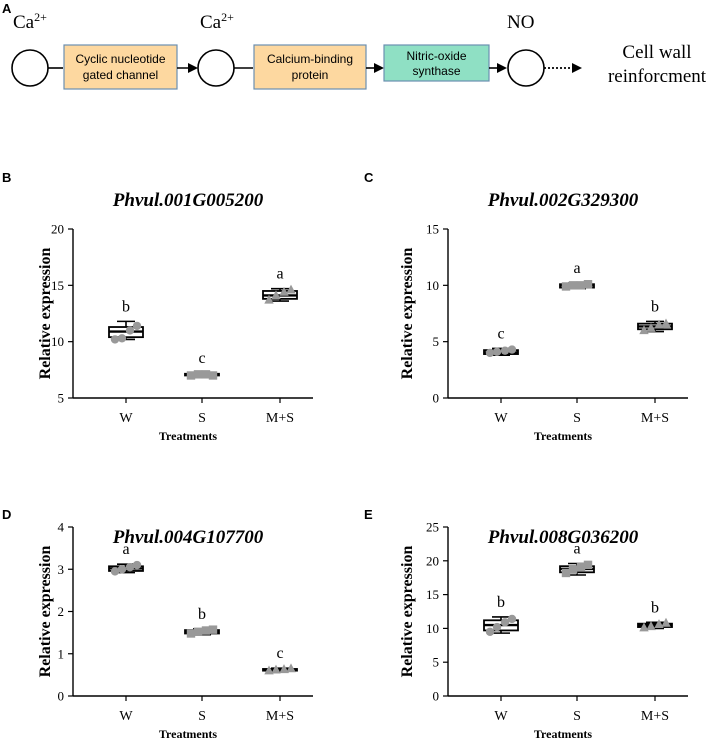 The image size is (719, 740). What do you see at coordinates (61, 653) in the screenshot?
I see `y-tick-label: 1` at bounding box center [61, 653].